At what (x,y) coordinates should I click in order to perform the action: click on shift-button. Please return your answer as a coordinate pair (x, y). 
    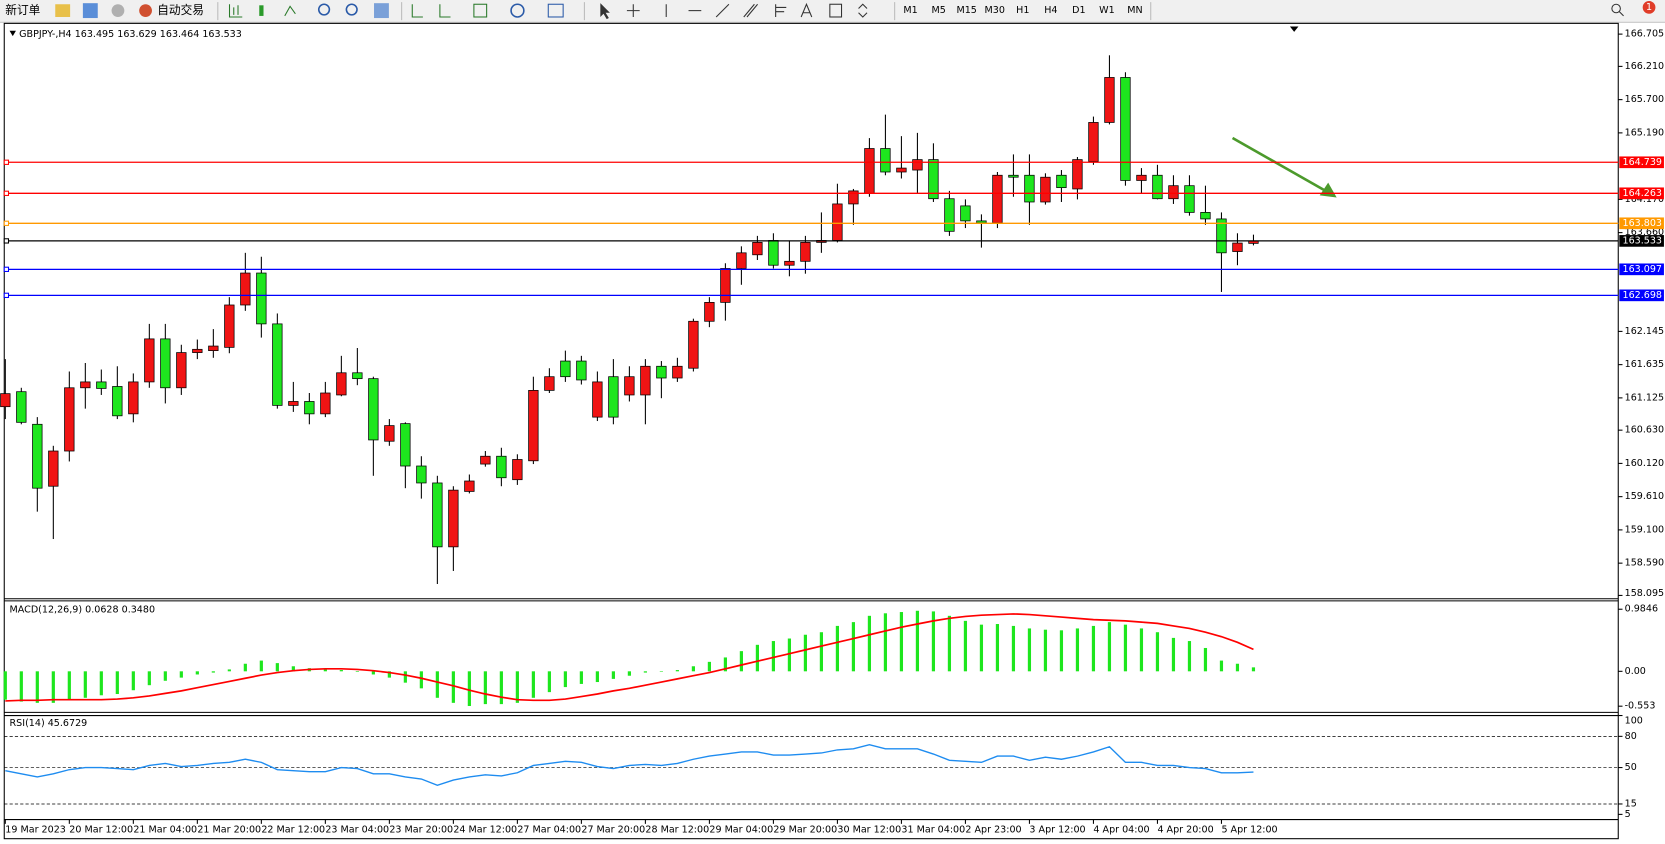
    Looking at the image, I should click on (445, 11).